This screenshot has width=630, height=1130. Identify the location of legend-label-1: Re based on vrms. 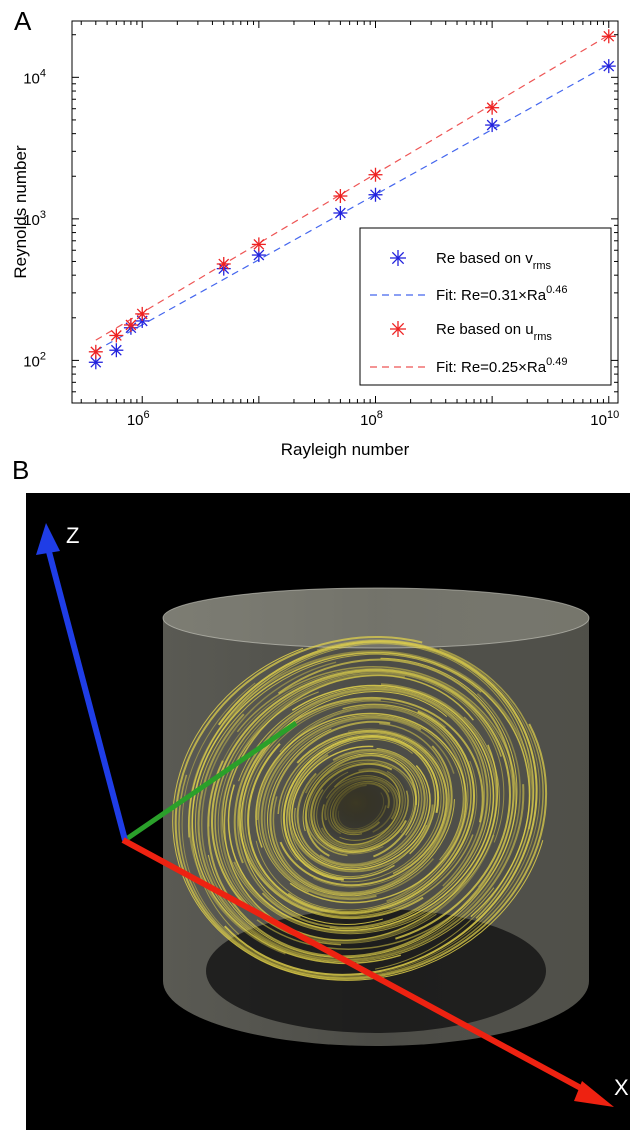
(494, 261).